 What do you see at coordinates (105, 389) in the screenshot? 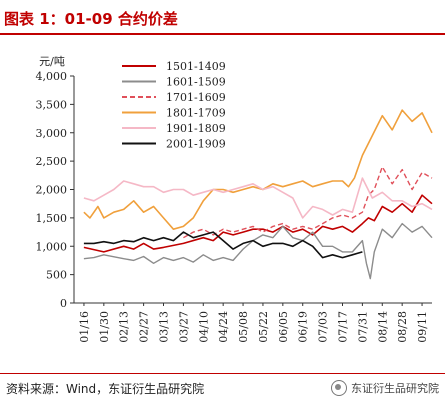
I see `source-note: 资料来源：Wind，东证衍生品研究院` at bounding box center [105, 389].